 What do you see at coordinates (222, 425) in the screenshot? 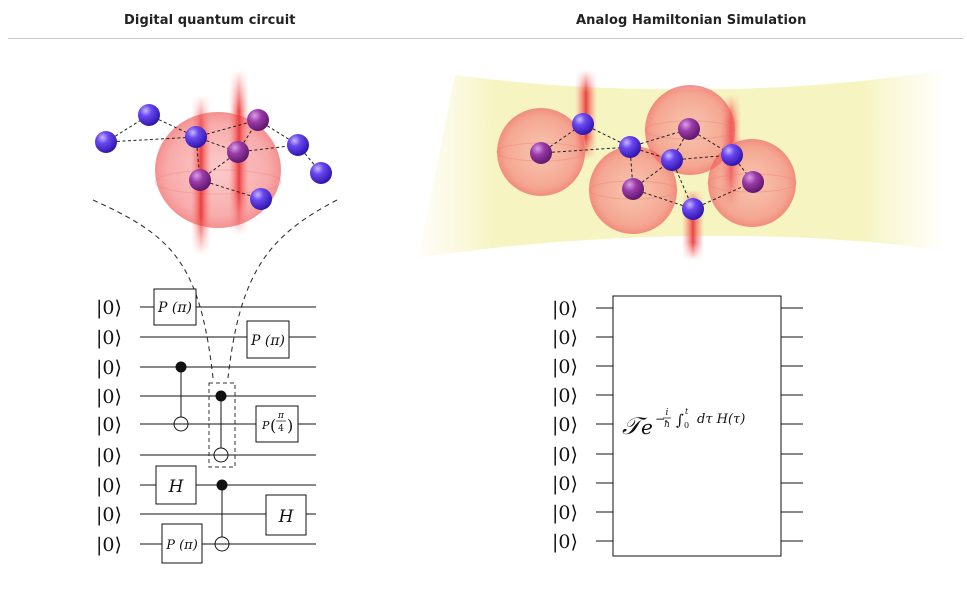
I see `highlighted-cnot-gate` at bounding box center [222, 425].